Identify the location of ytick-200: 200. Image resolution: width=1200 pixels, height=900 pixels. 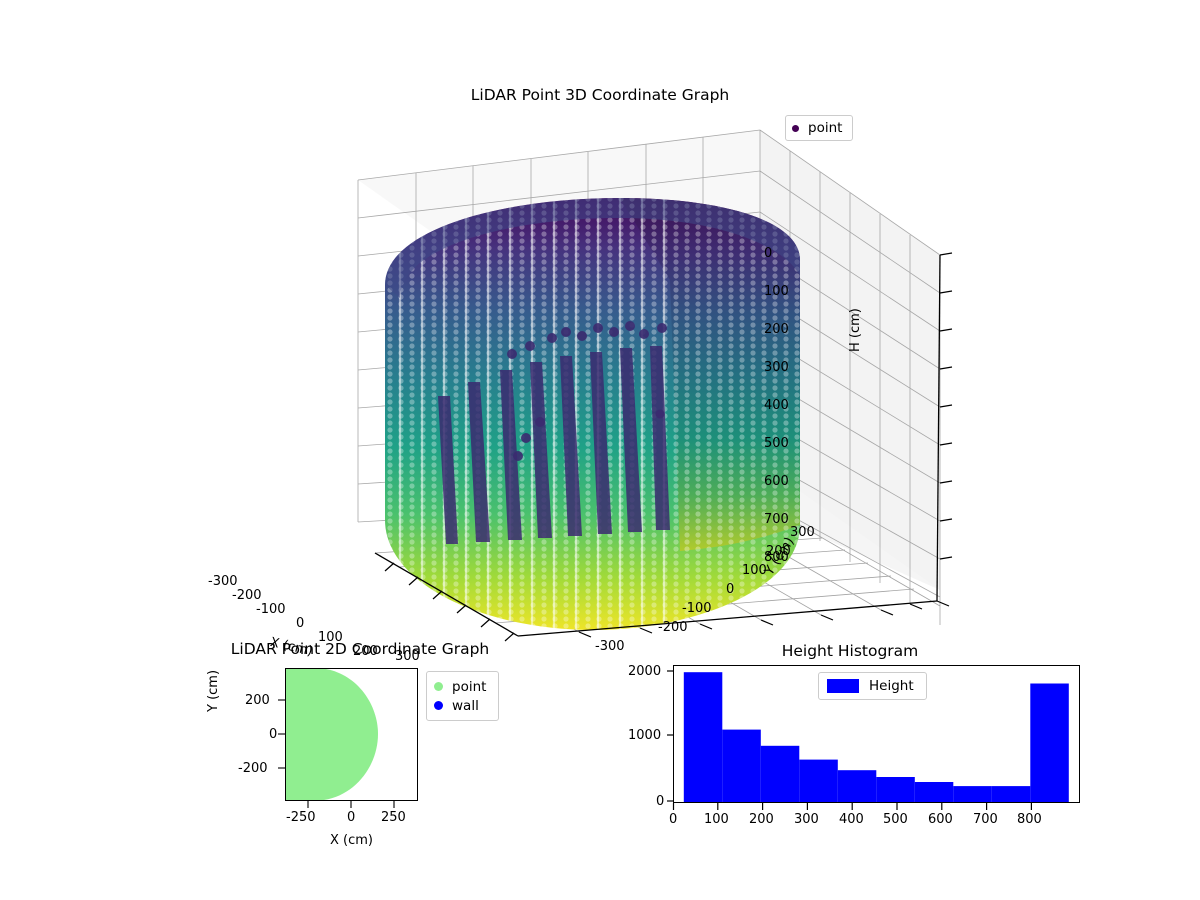
(778, 551).